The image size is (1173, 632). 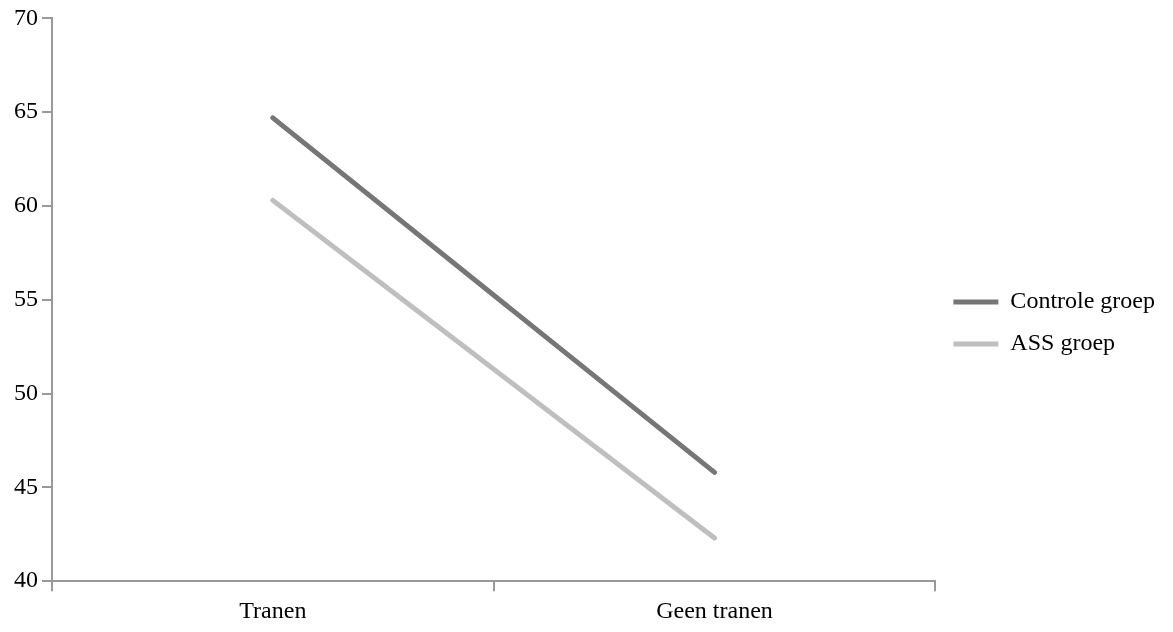 What do you see at coordinates (273, 609) in the screenshot?
I see `x-tick-label: Tranen` at bounding box center [273, 609].